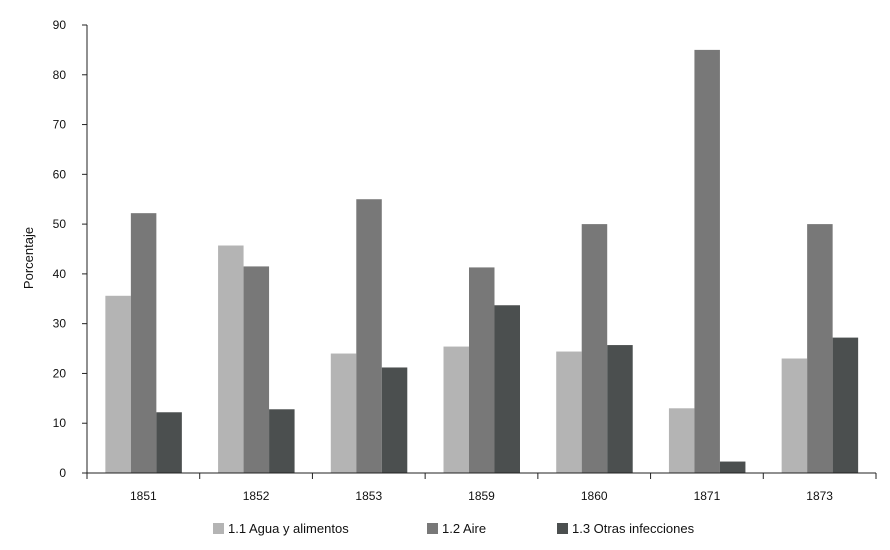 This screenshot has height=550, width=890. What do you see at coordinates (288, 528) in the screenshot?
I see `legend-label-1: 1.1 Agua y alimentos` at bounding box center [288, 528].